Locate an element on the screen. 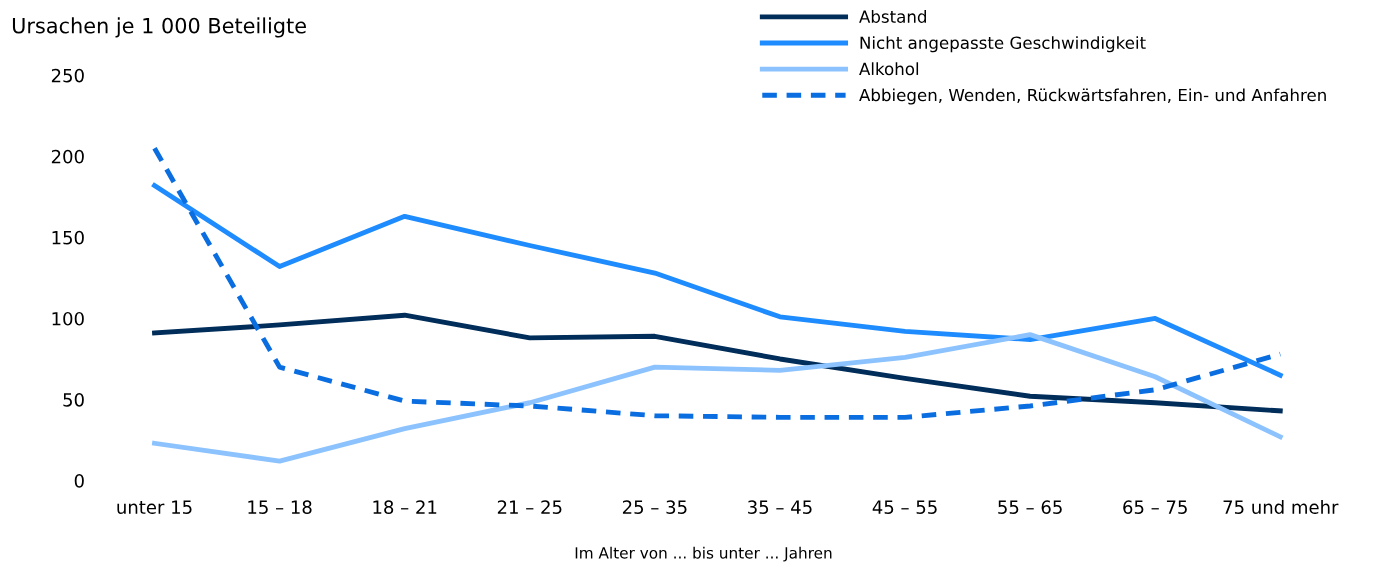 The image size is (1393, 579). legend-label: Alkohol is located at coordinates (889, 69).